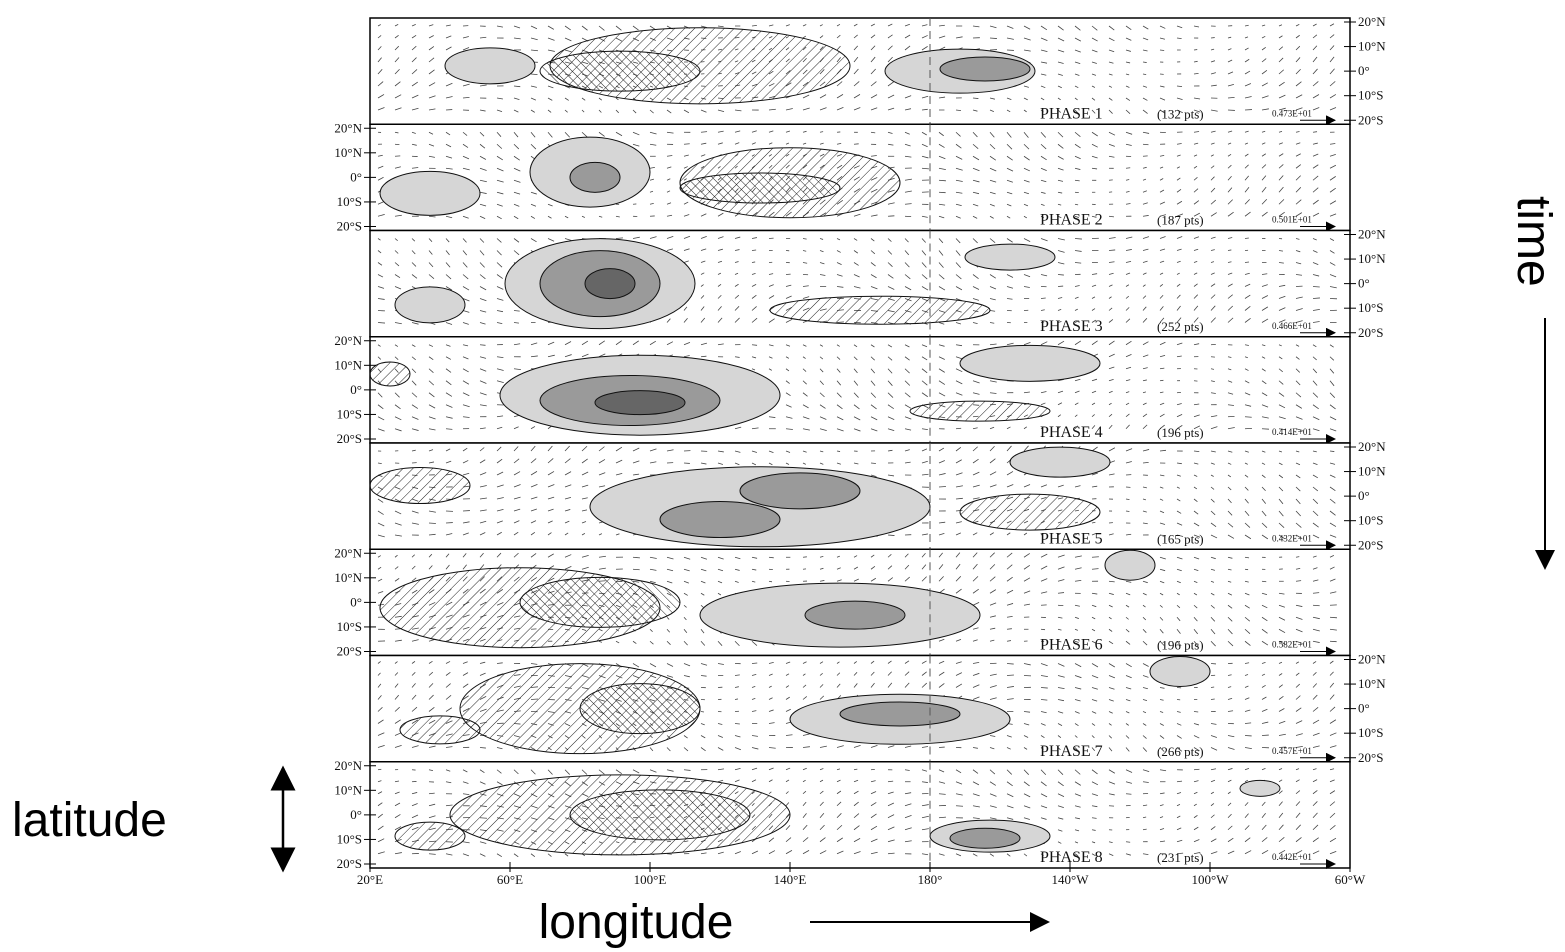 The width and height of the screenshot is (1565, 952). I want to click on phase-label: PHASE 4, so click(1071, 432).